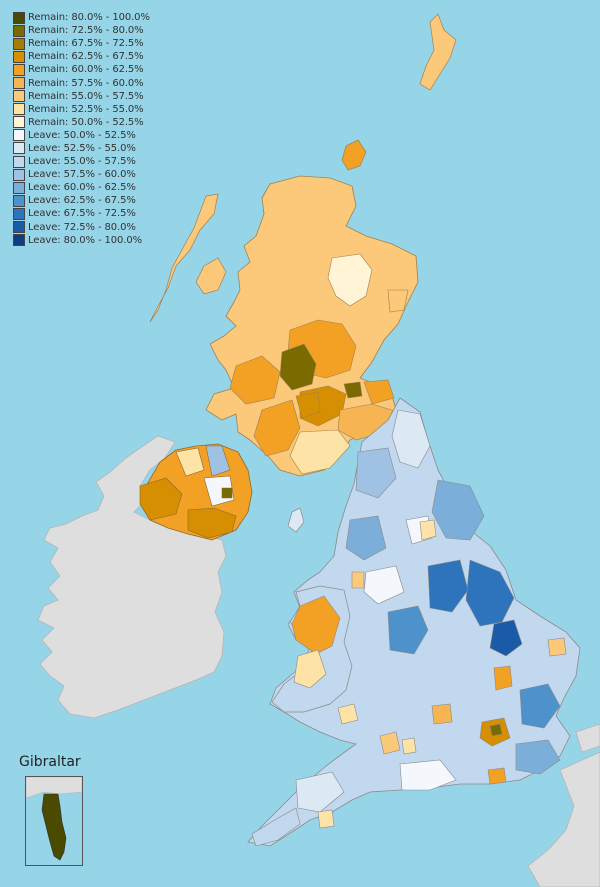 The height and width of the screenshot is (887, 600). What do you see at coordinates (276, 827) in the screenshot?
I see `england-cornwall` at bounding box center [276, 827].